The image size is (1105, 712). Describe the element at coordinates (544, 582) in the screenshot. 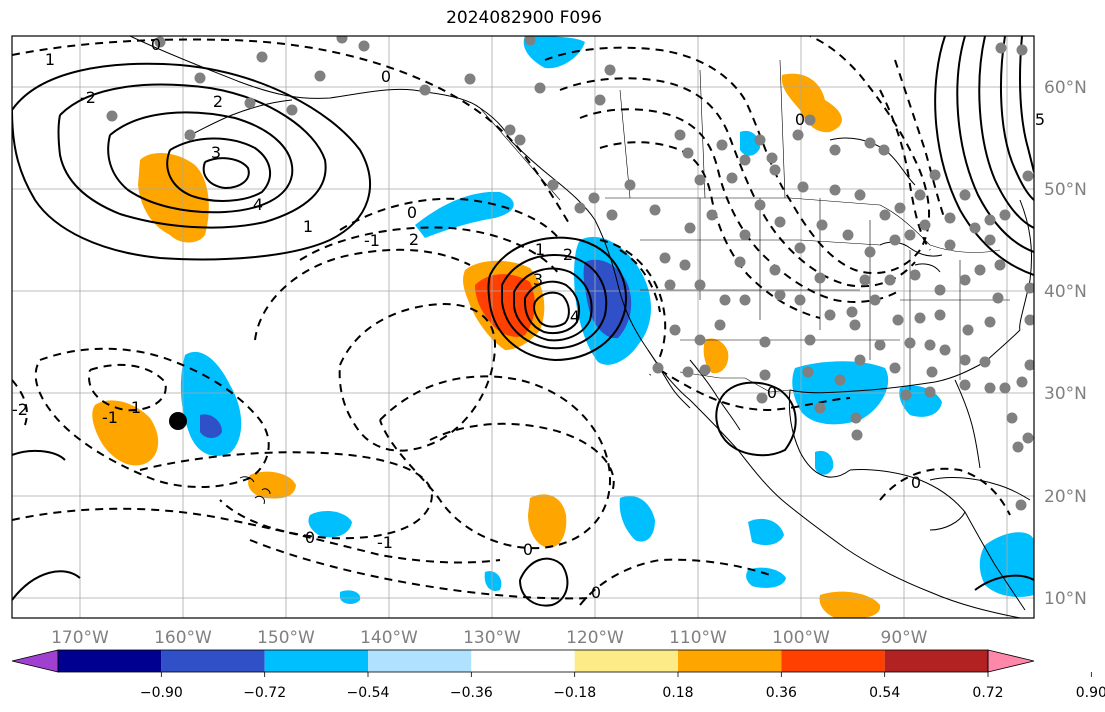

I see `contour-east-pacific-closed` at that location.